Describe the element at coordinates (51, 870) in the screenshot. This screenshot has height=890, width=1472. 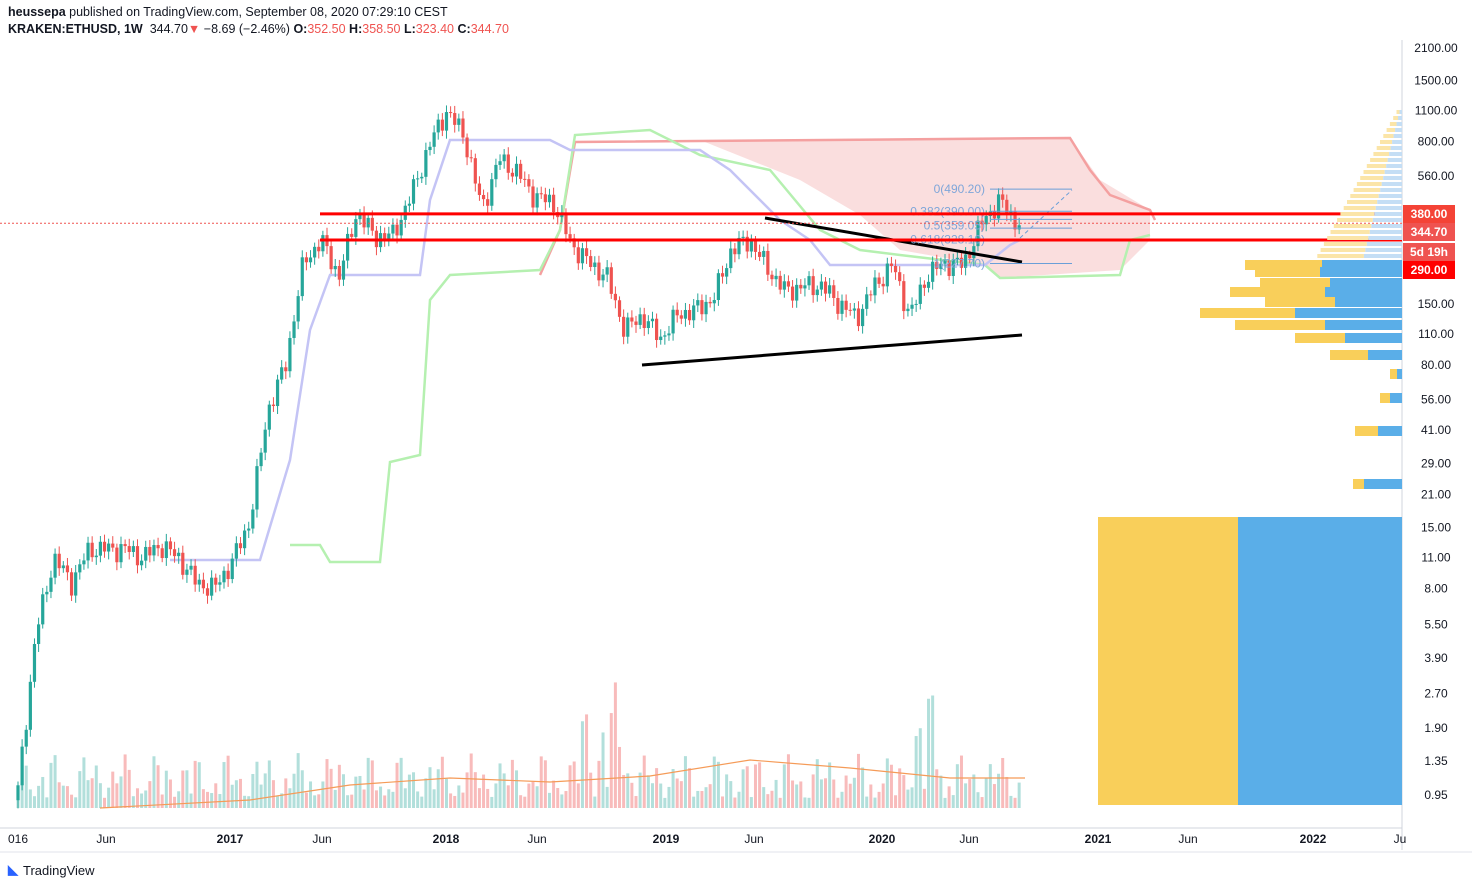
I see `tradingview-logo: ◣ TradingView` at that location.